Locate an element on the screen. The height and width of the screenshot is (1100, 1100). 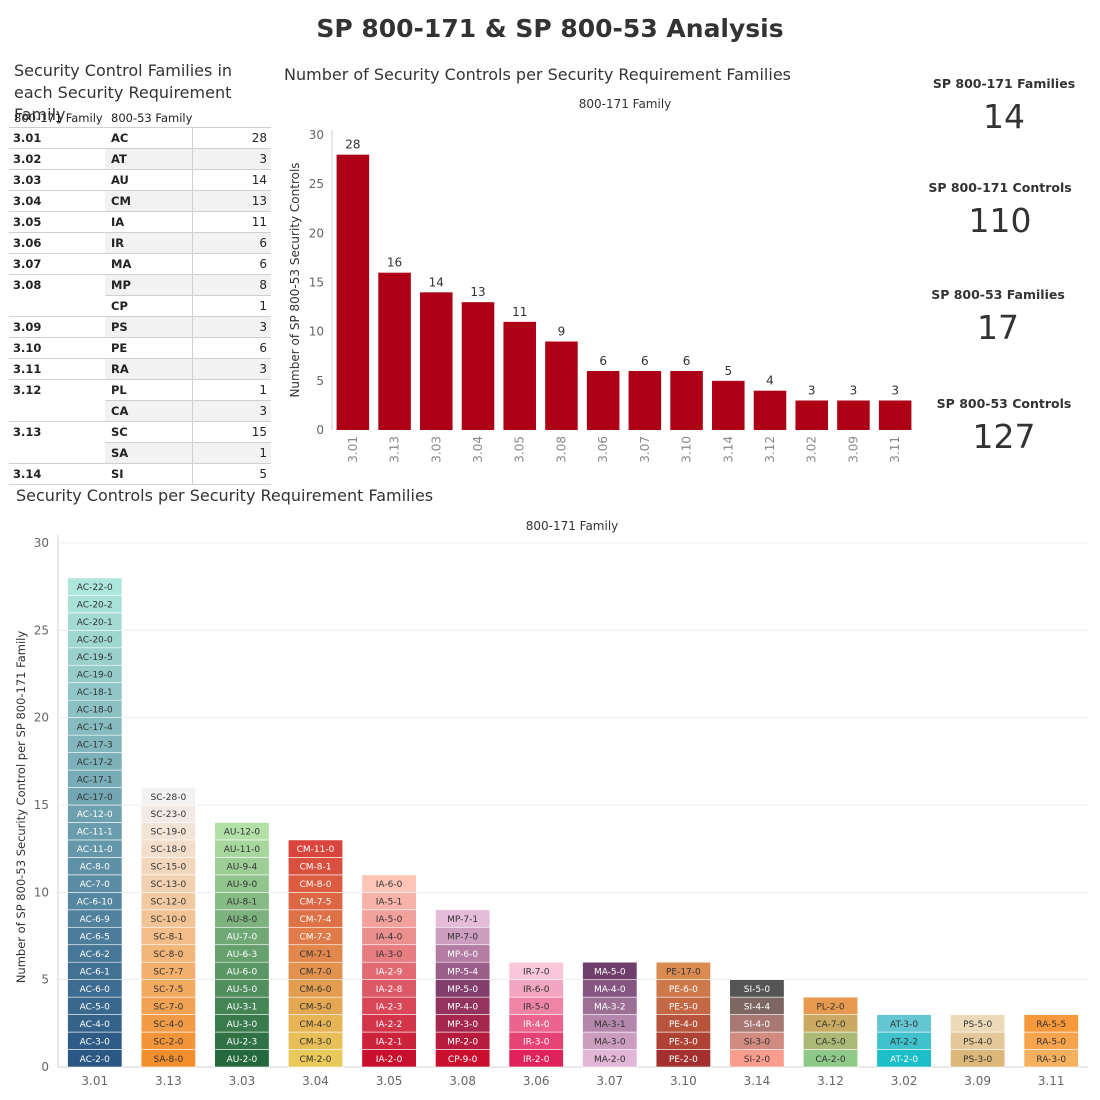
cell-control-count: 28 is located at coordinates (259, 138).